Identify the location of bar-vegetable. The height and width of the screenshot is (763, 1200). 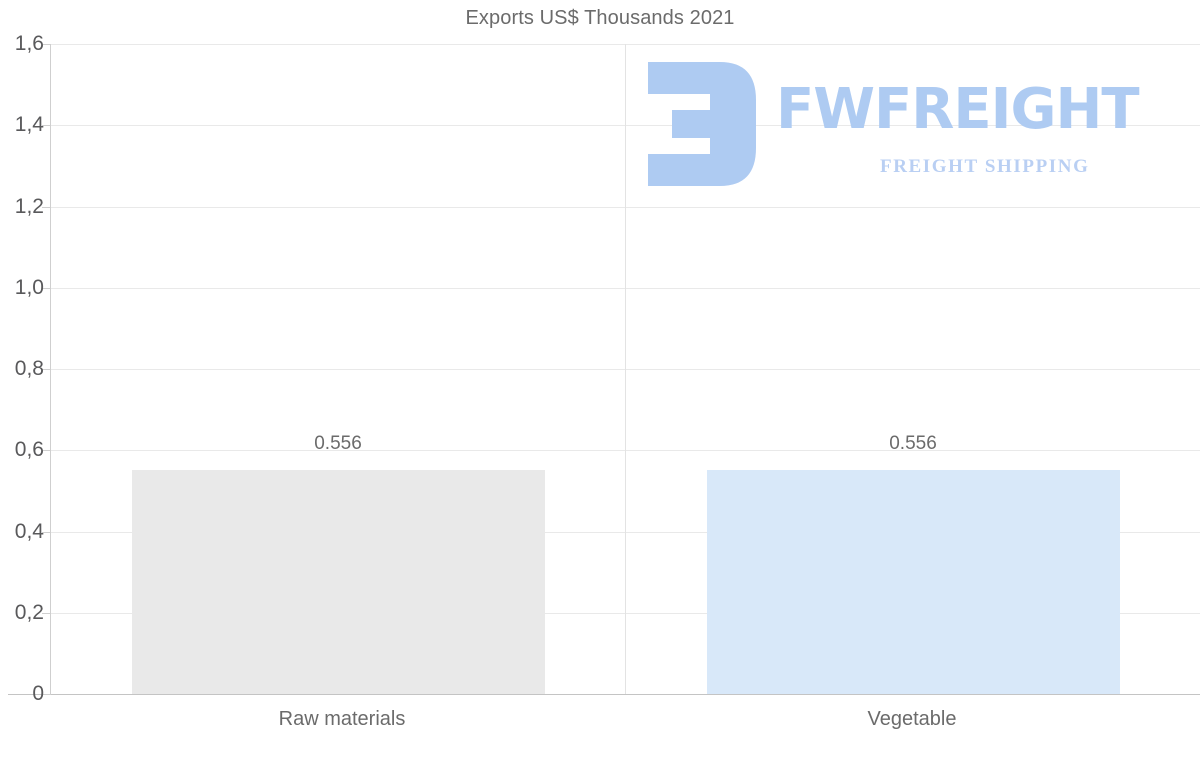
(913, 582).